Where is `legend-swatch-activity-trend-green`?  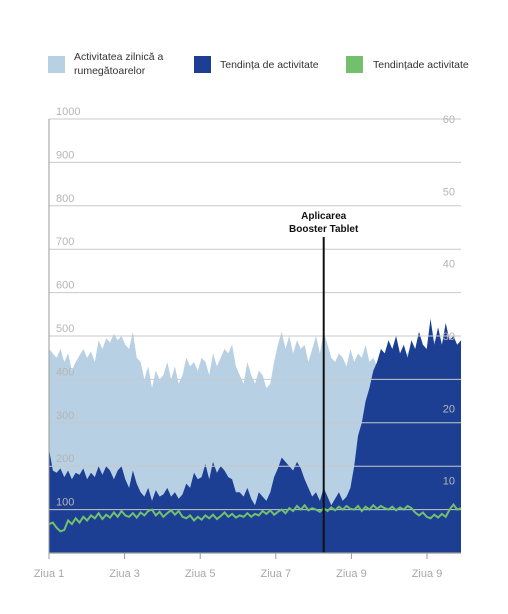 legend-swatch-activity-trend-green is located at coordinates (354, 64).